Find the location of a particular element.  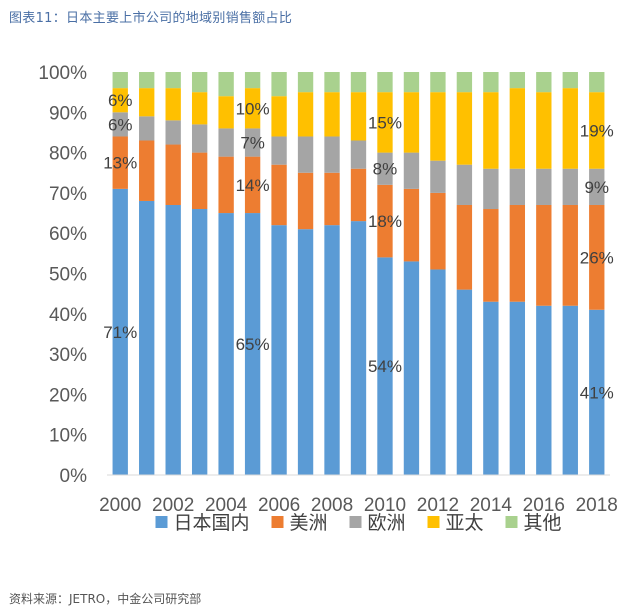

bar-segment-2010-s2 is located at coordinates (385, 168).